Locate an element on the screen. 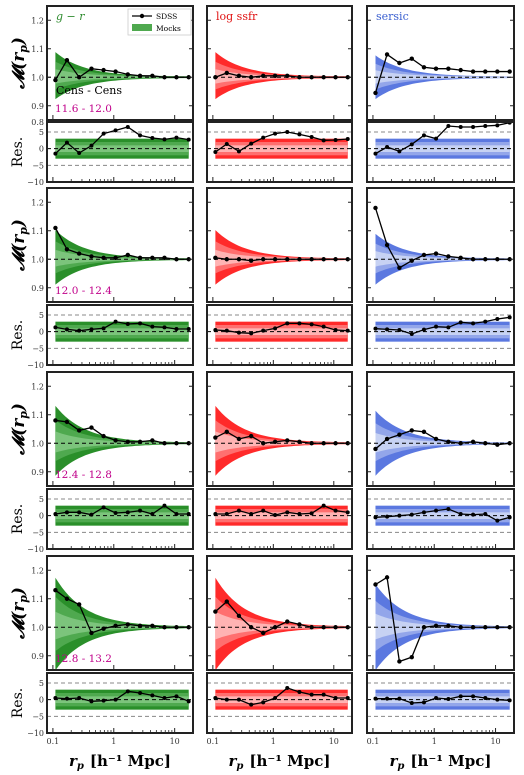 The image size is (524, 775). sample-annotation: Cens - Cens is located at coordinates (89, 90).